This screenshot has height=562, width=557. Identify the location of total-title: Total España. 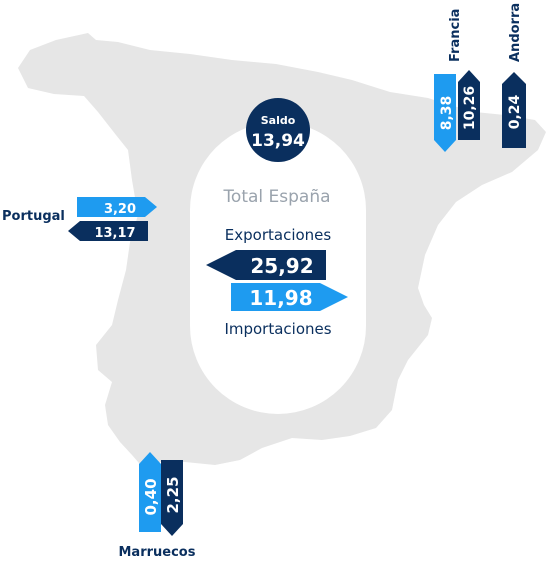
(276, 197).